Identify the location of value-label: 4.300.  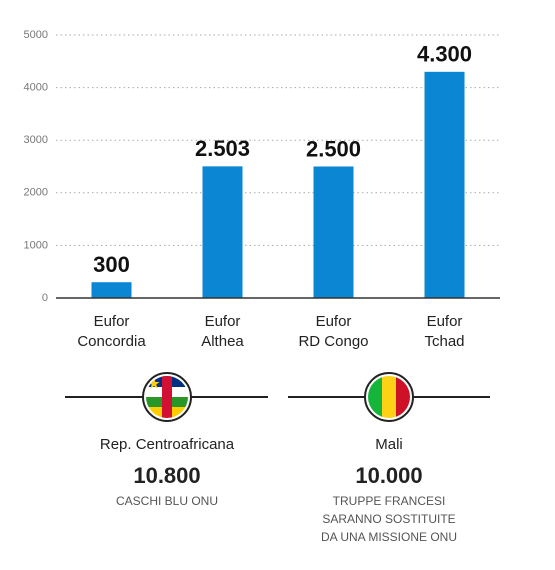
(444, 54).